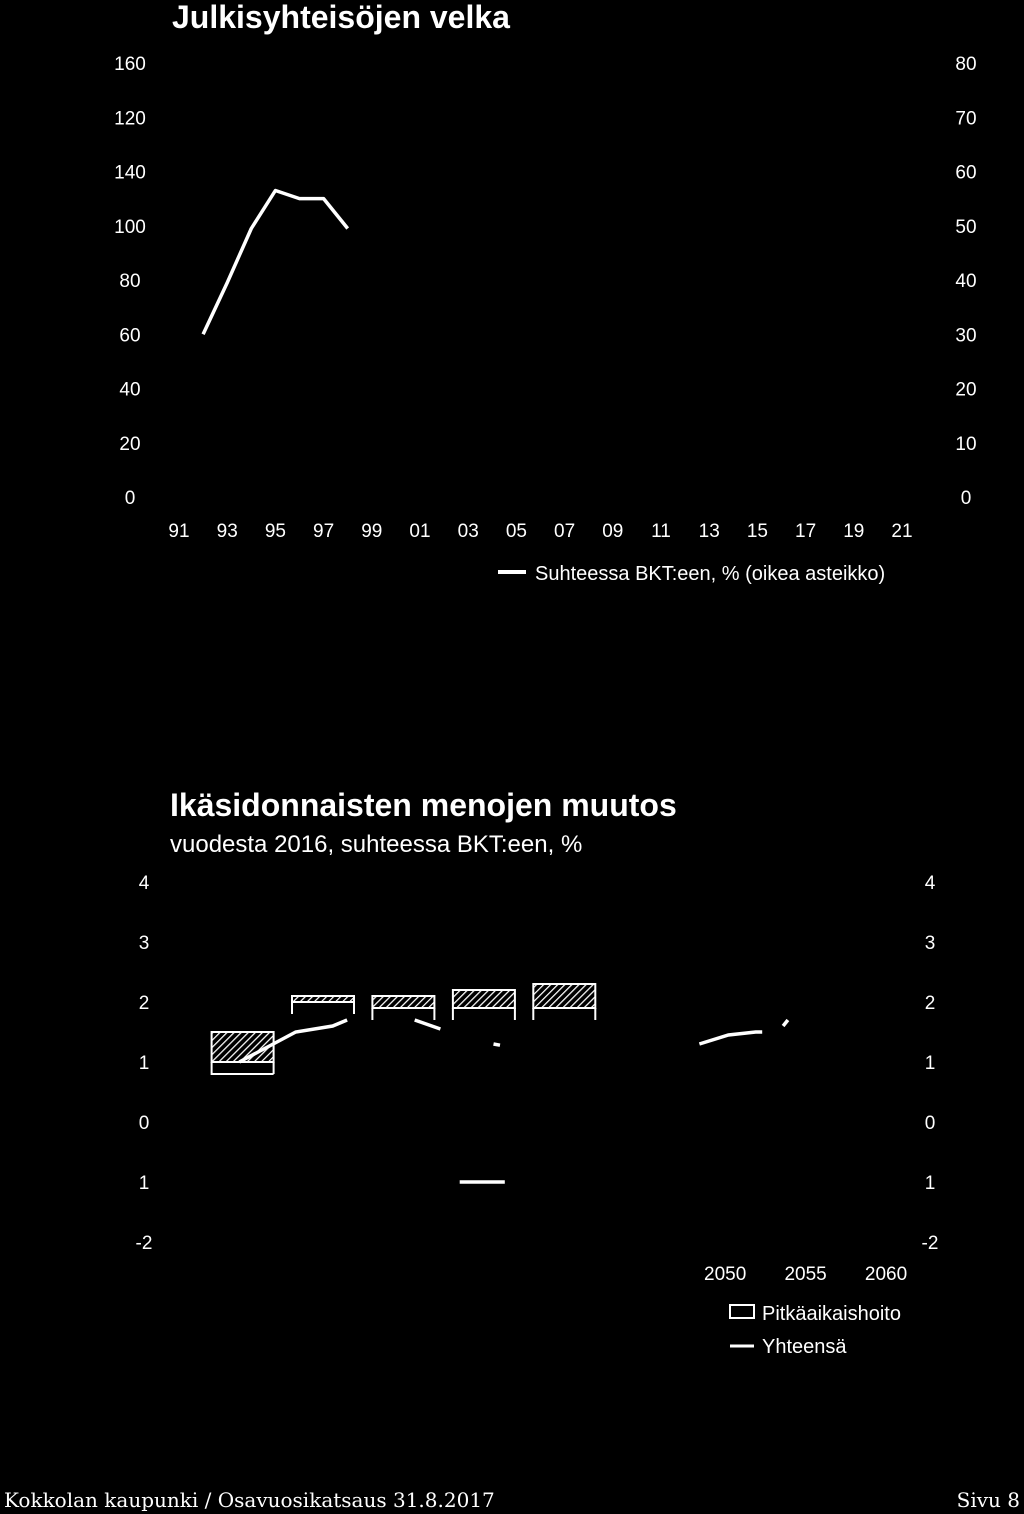 This screenshot has width=1024, height=1514. I want to click on chart-2-x-tick-label: 2060, so click(886, 1274).